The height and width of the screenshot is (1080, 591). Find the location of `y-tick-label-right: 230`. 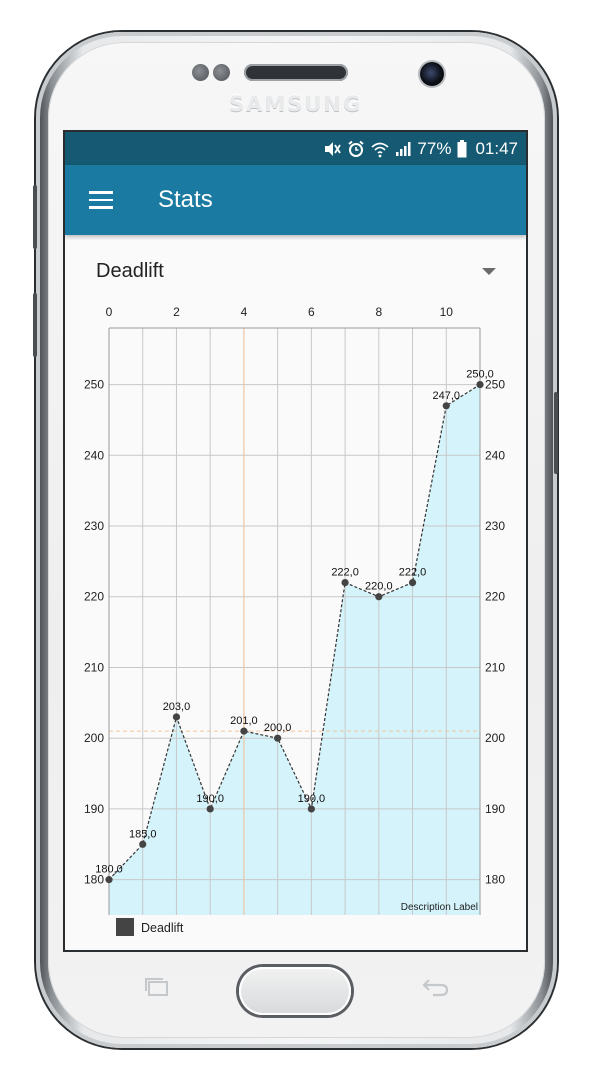

y-tick-label-right: 230 is located at coordinates (495, 526).